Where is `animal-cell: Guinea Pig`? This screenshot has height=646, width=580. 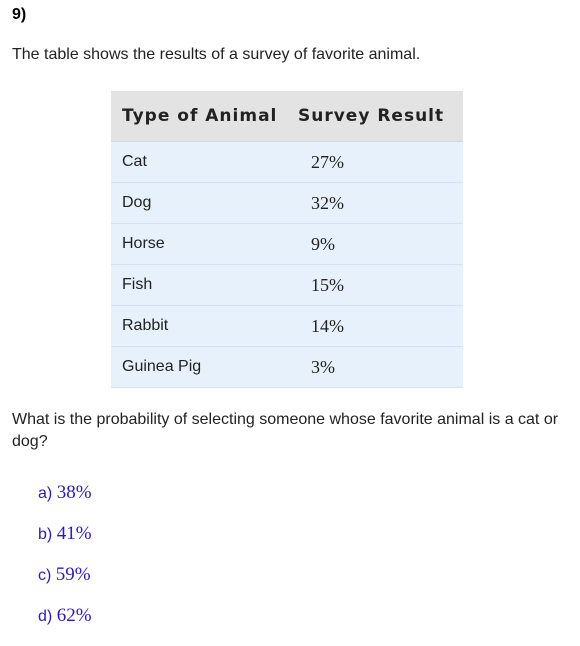 animal-cell: Guinea Pig is located at coordinates (201, 367).